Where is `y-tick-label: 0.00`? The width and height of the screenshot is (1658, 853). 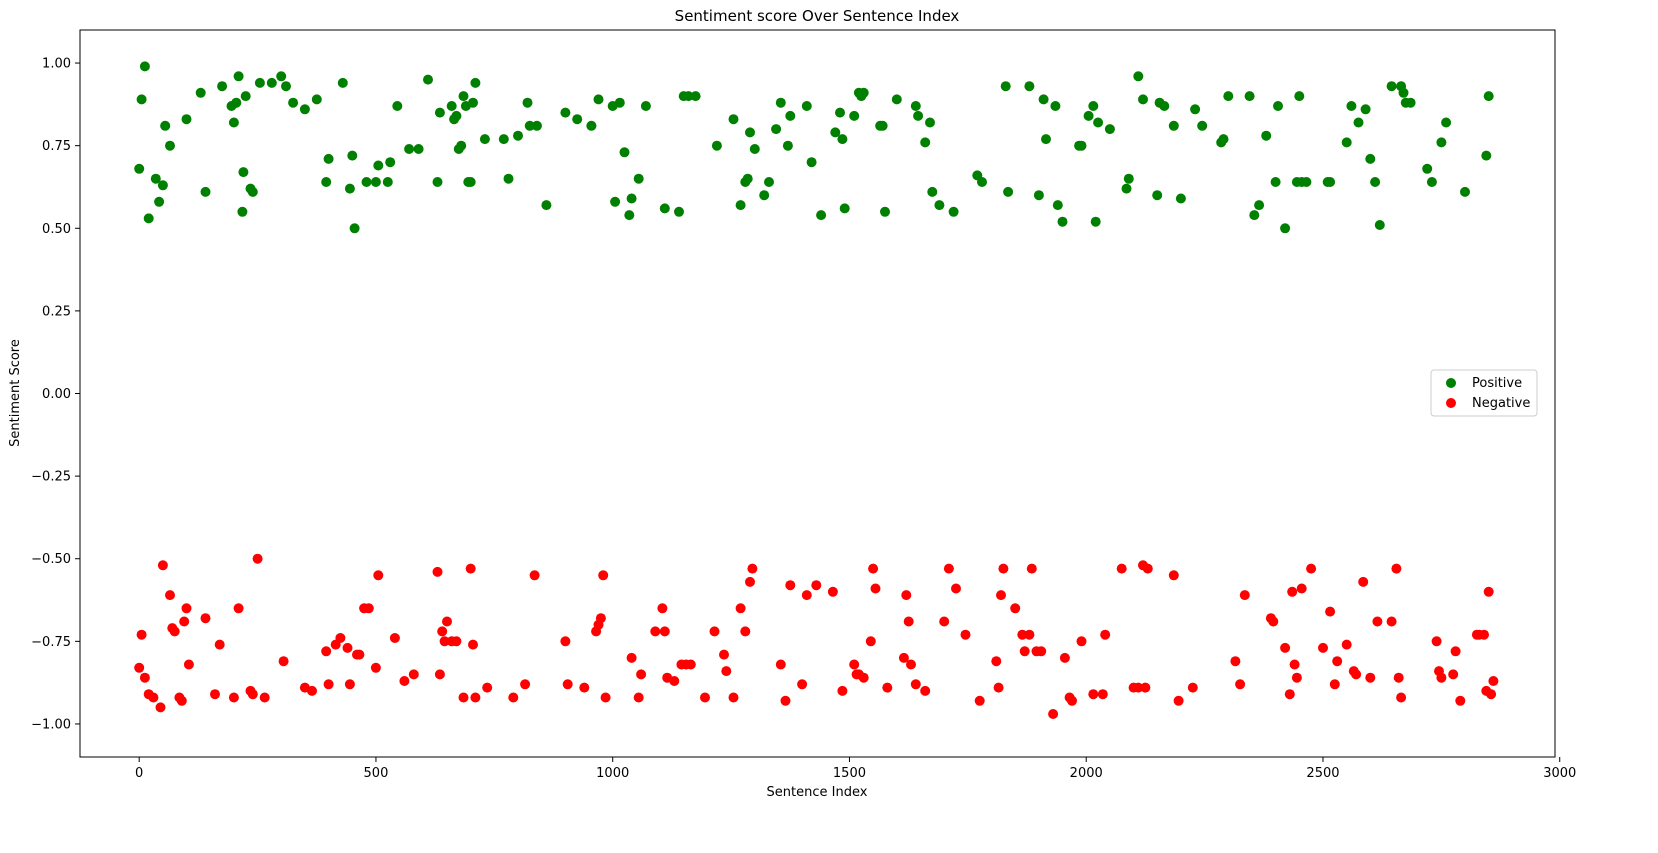 y-tick-label: 0.00 is located at coordinates (56, 394).